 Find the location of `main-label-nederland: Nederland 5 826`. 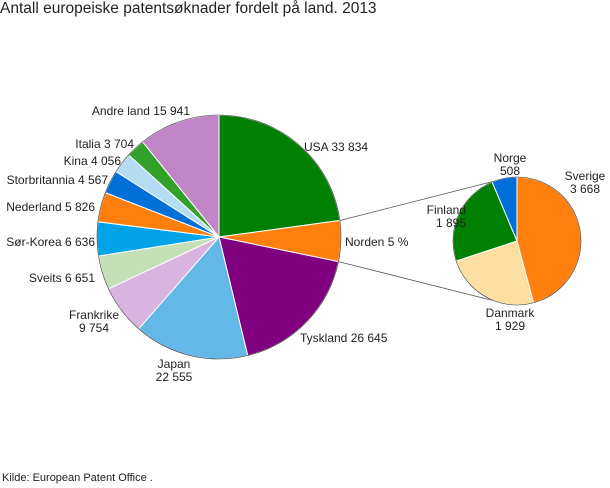

main-label-nederland: Nederland 5 826 is located at coordinates (50, 207).